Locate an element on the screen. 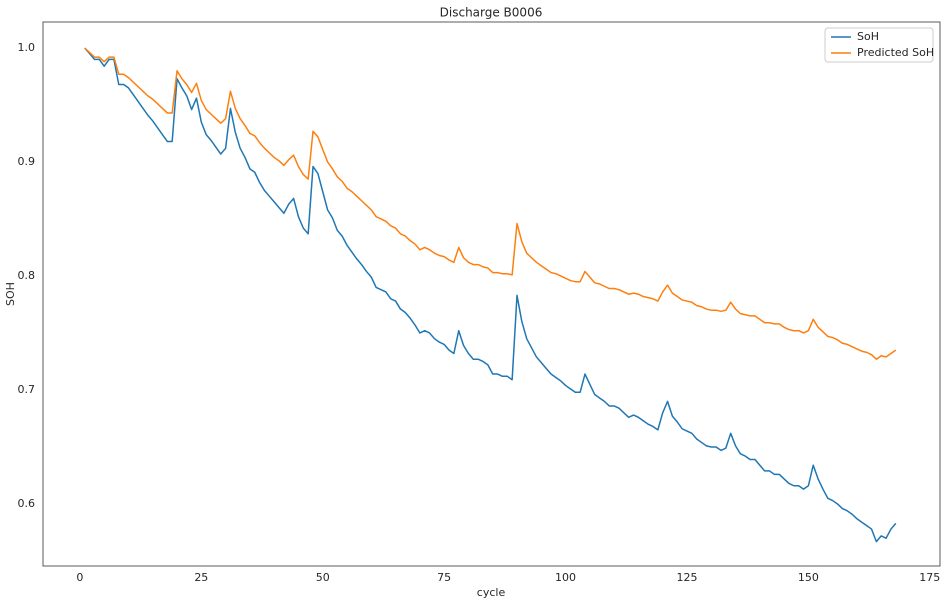 This screenshot has width=947, height=604. legend-label: Predicted SoH is located at coordinates (895, 52).